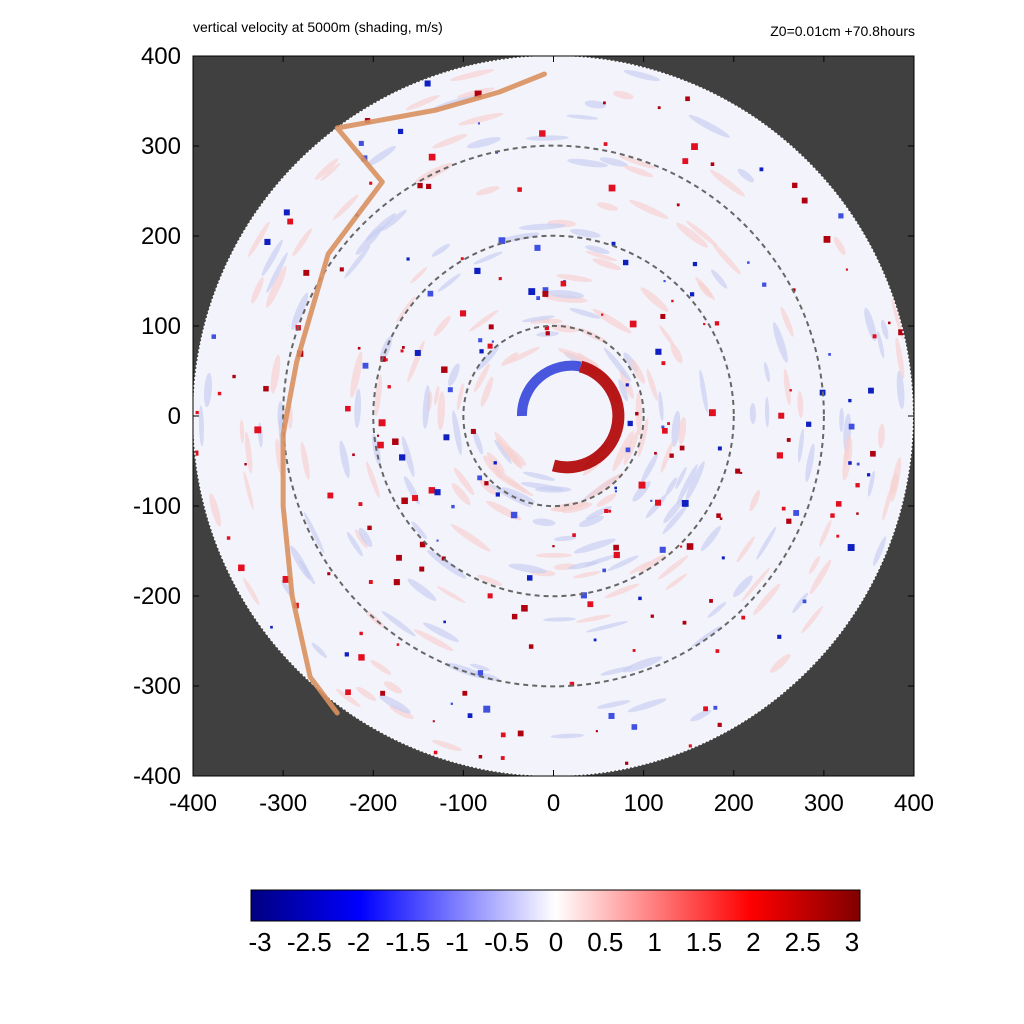 The height and width of the screenshot is (1024, 1024). I want to click on colorbar-tick-label: -0.5, so click(506, 942).